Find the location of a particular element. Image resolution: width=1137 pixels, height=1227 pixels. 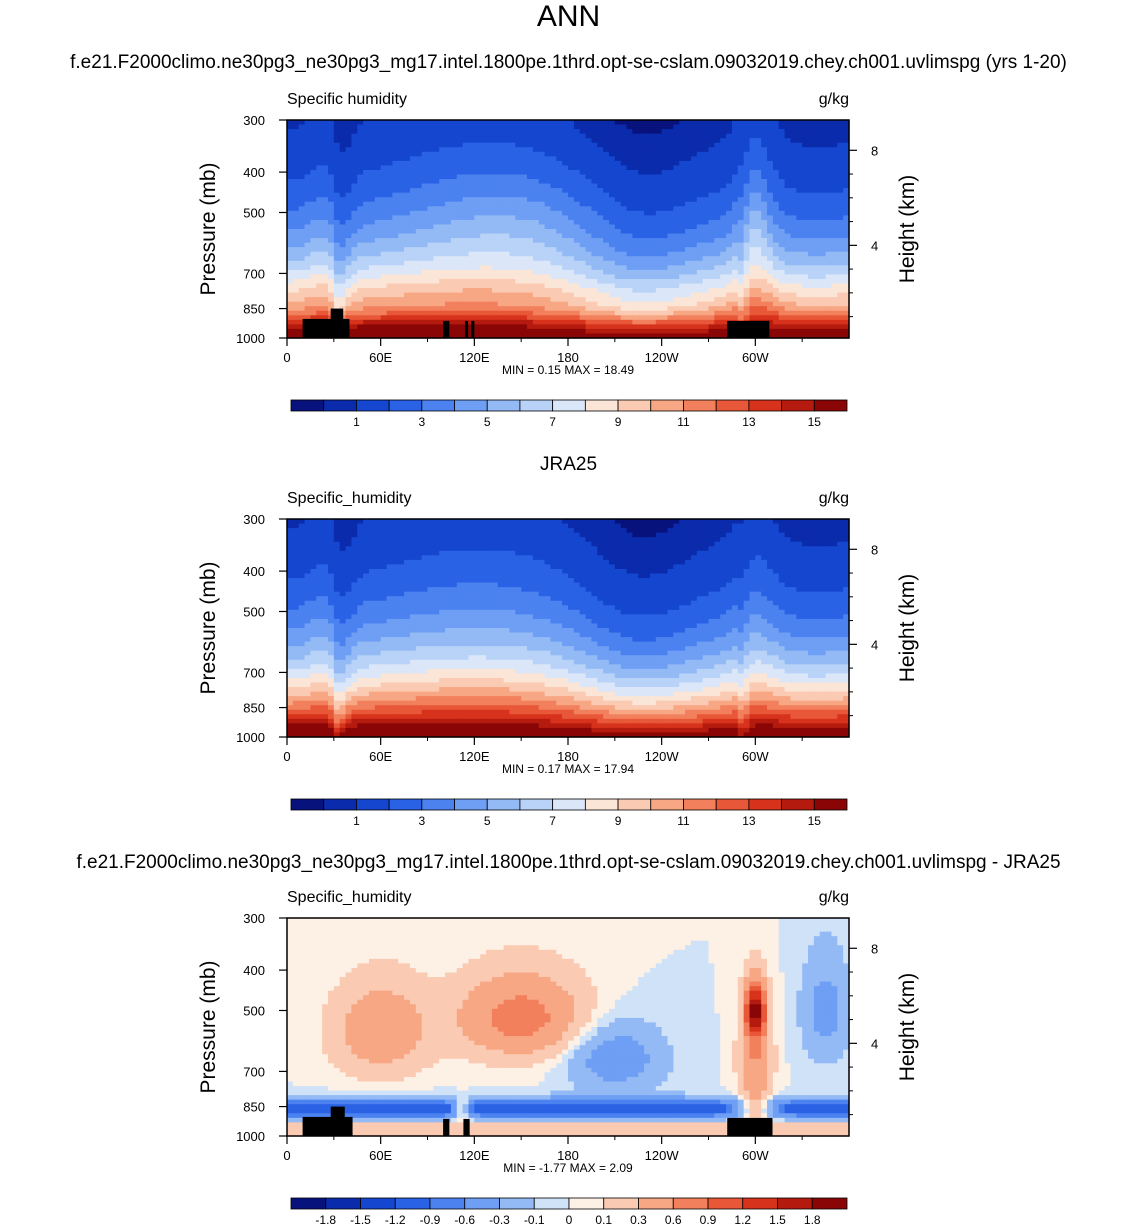

y-tick-label: 700 is located at coordinates (254, 273).